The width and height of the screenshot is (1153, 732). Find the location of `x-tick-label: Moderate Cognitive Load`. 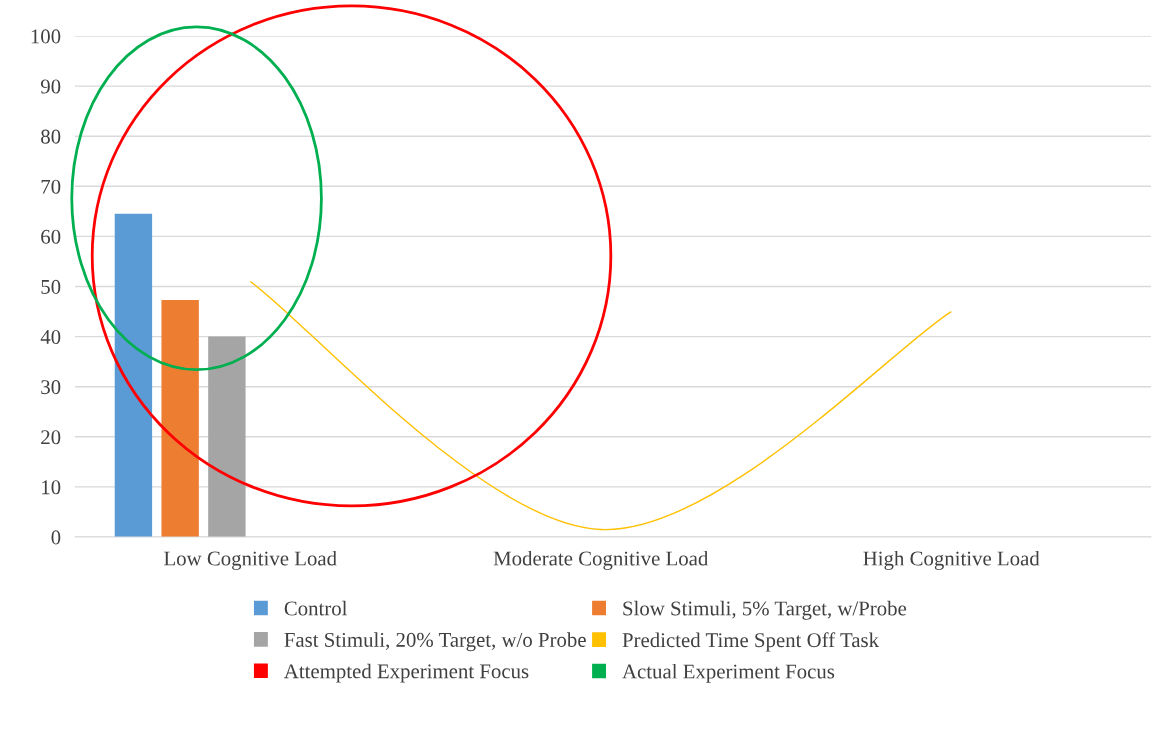

x-tick-label: Moderate Cognitive Load is located at coordinates (601, 560).